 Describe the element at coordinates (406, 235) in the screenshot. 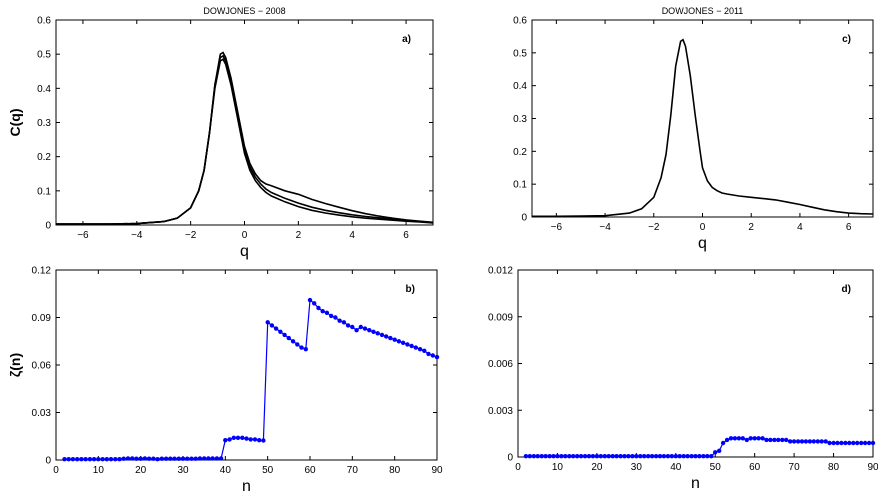

I see `x-tick-label: 6` at that location.